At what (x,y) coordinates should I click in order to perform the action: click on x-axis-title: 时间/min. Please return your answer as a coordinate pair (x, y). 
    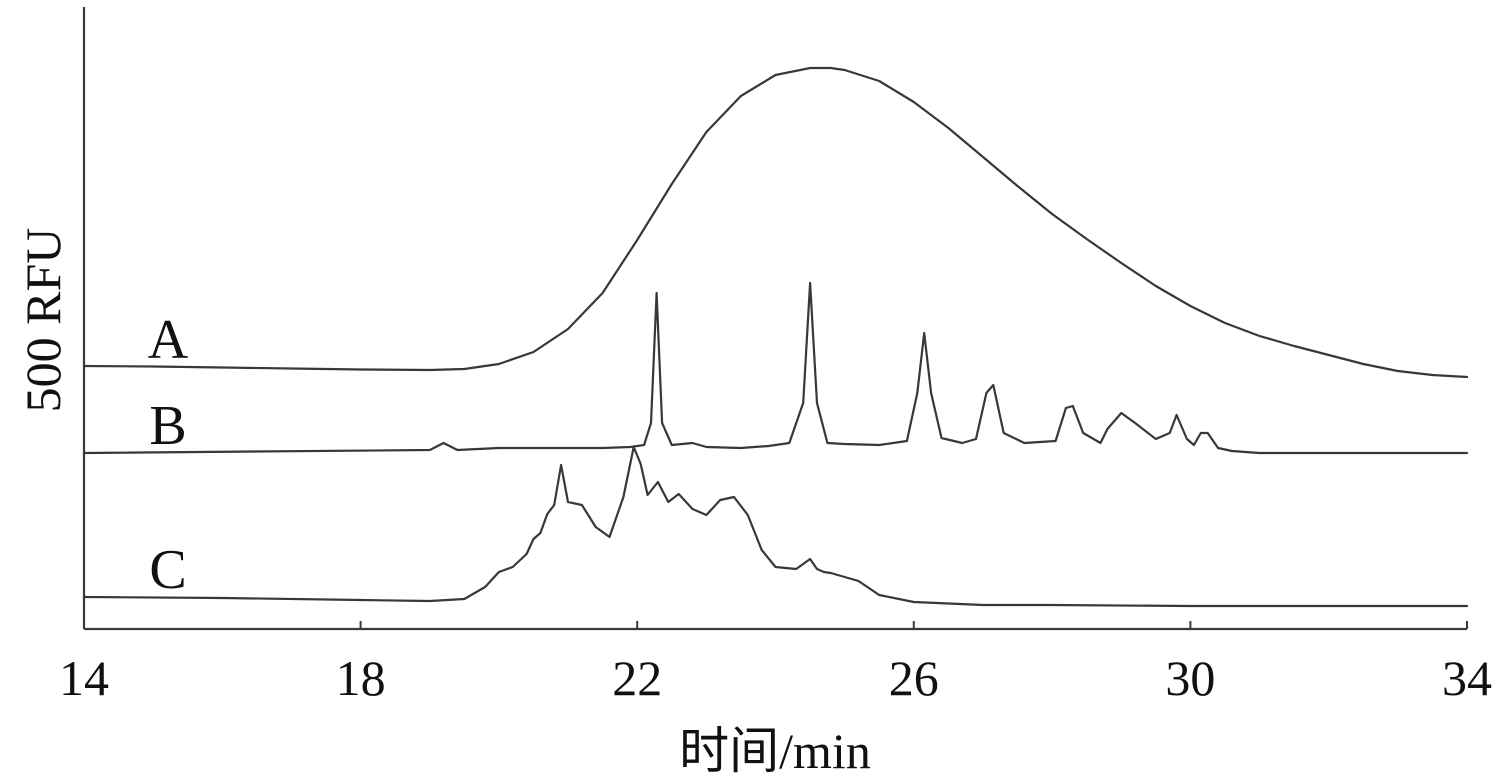
    Looking at the image, I should click on (775, 750).